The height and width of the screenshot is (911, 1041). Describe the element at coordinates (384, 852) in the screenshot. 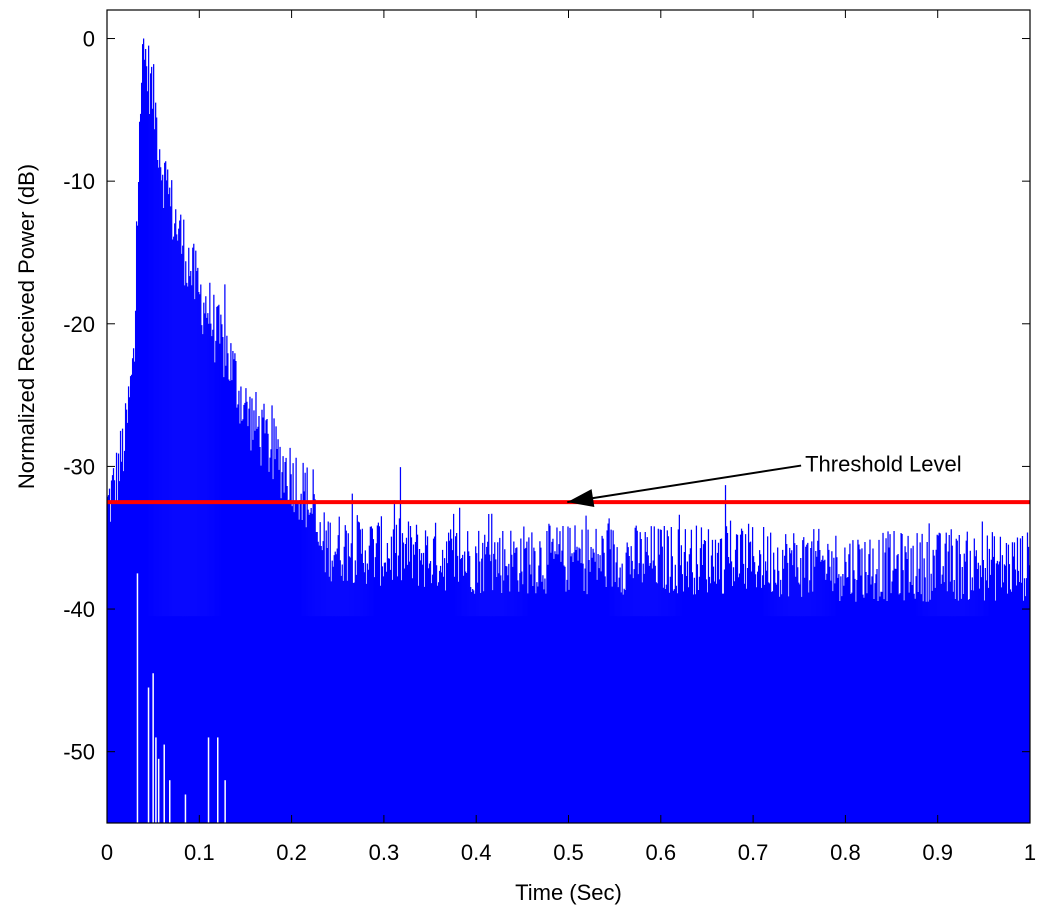

I see `x-tick-label: 0.3` at that location.